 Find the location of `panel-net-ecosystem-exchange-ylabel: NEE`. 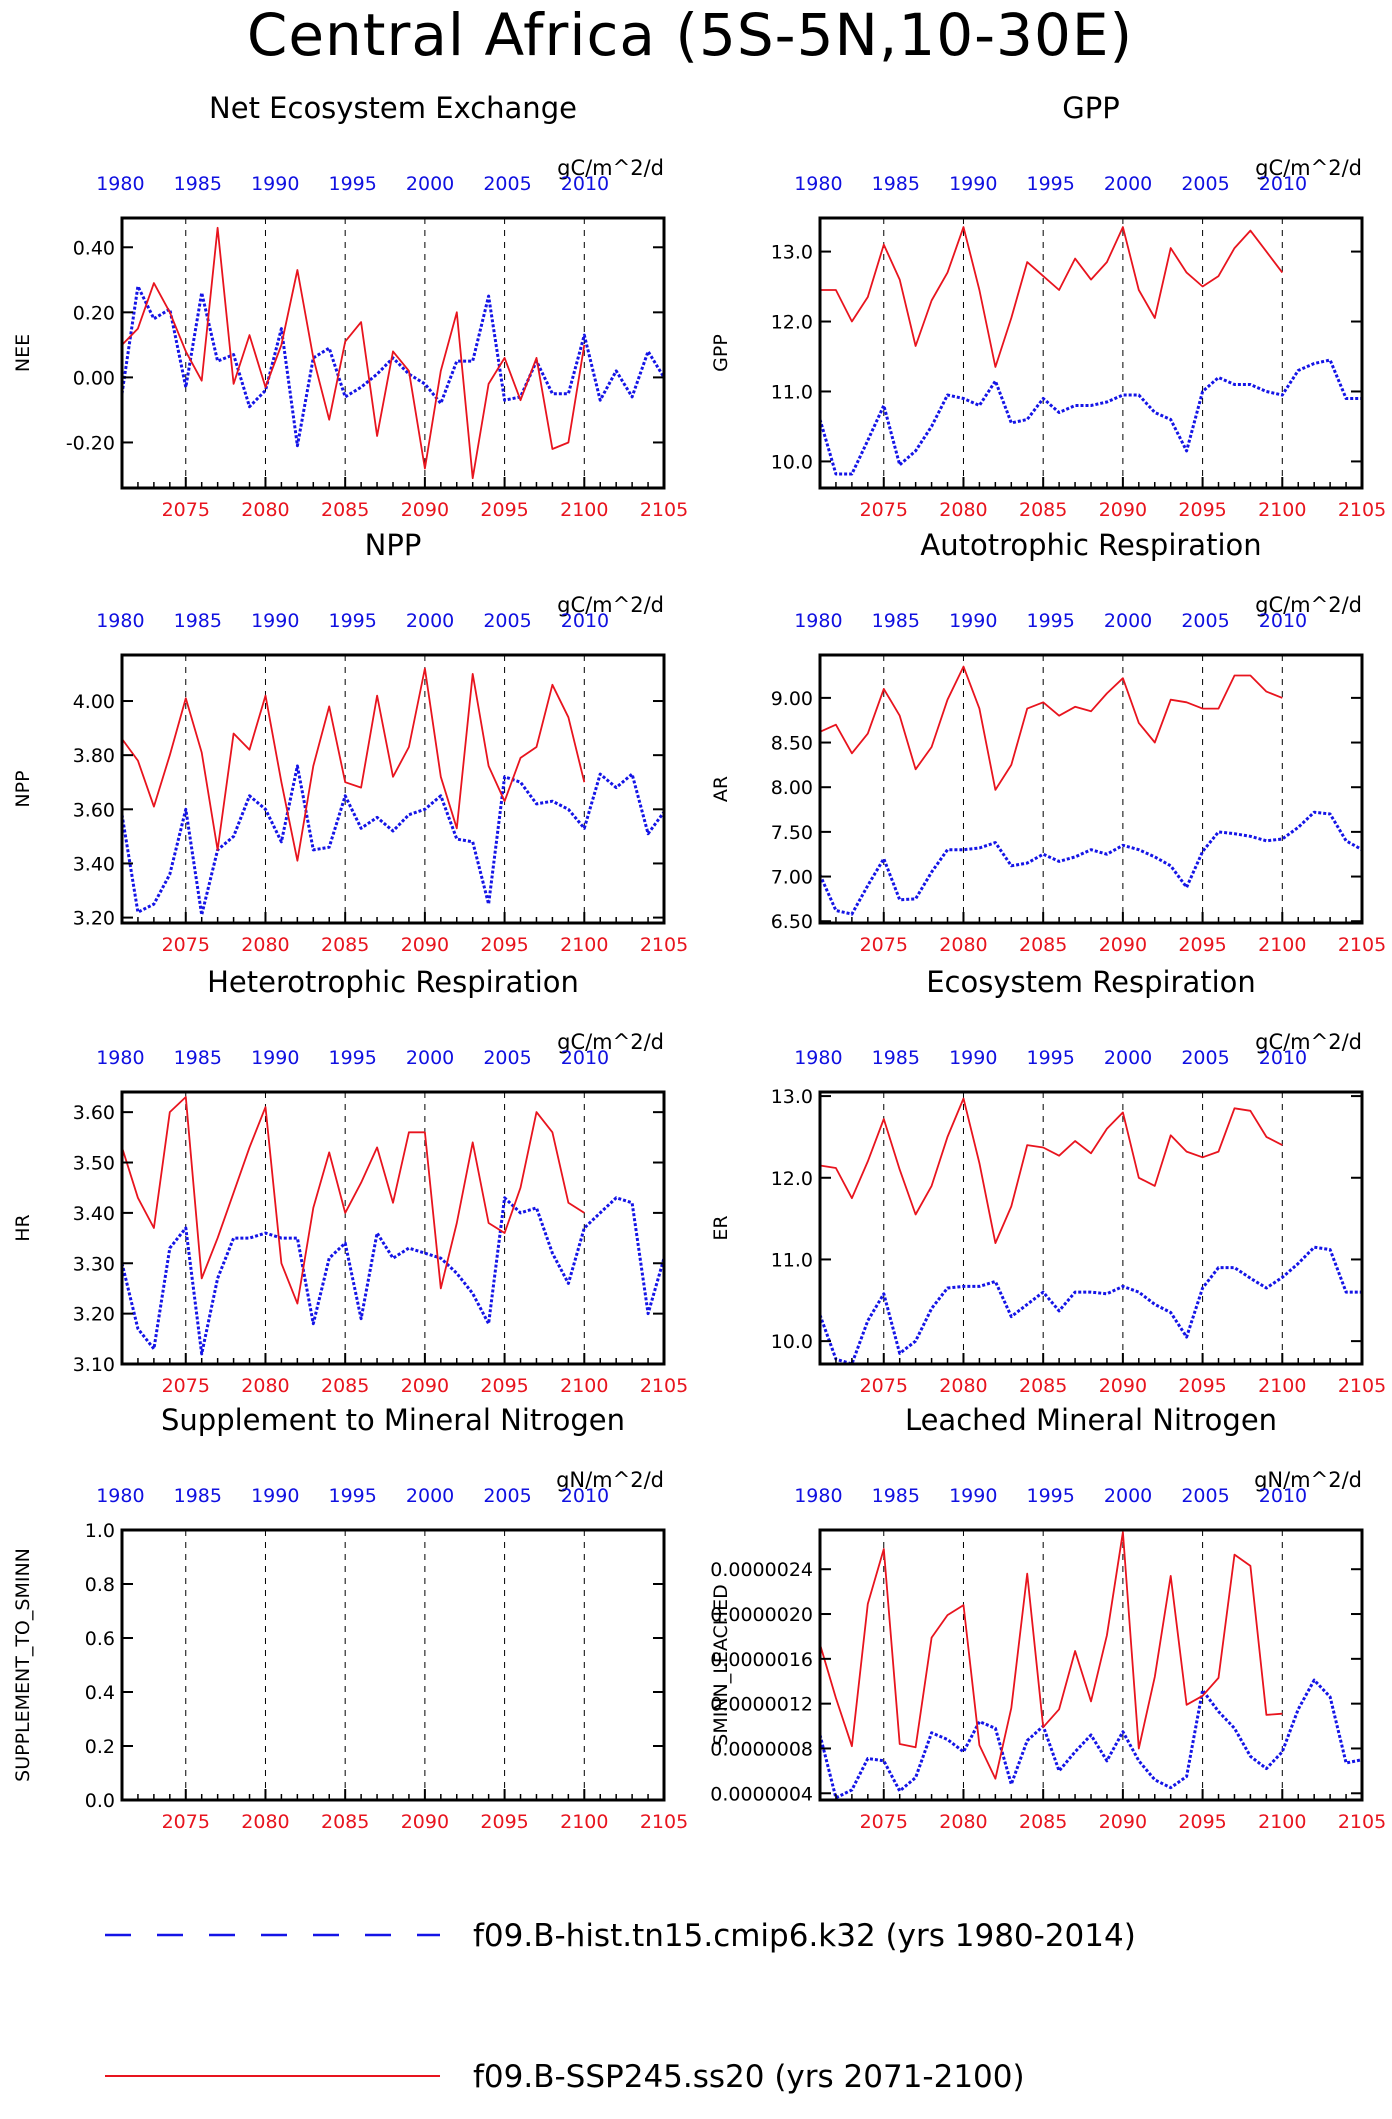

panel-net-ecosystem-exchange-ylabel: NEE is located at coordinates (23, 353).